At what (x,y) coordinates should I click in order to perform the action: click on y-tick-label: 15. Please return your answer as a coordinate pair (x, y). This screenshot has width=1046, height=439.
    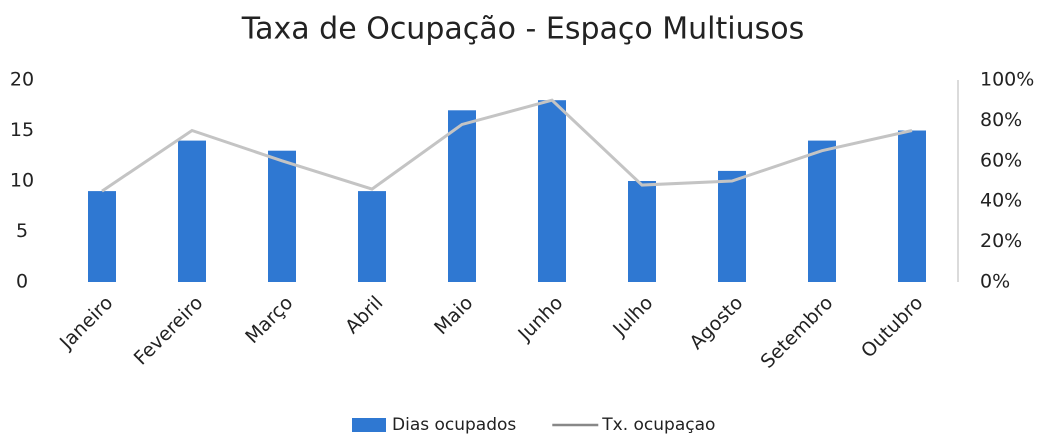
    Looking at the image, I should click on (22, 130).